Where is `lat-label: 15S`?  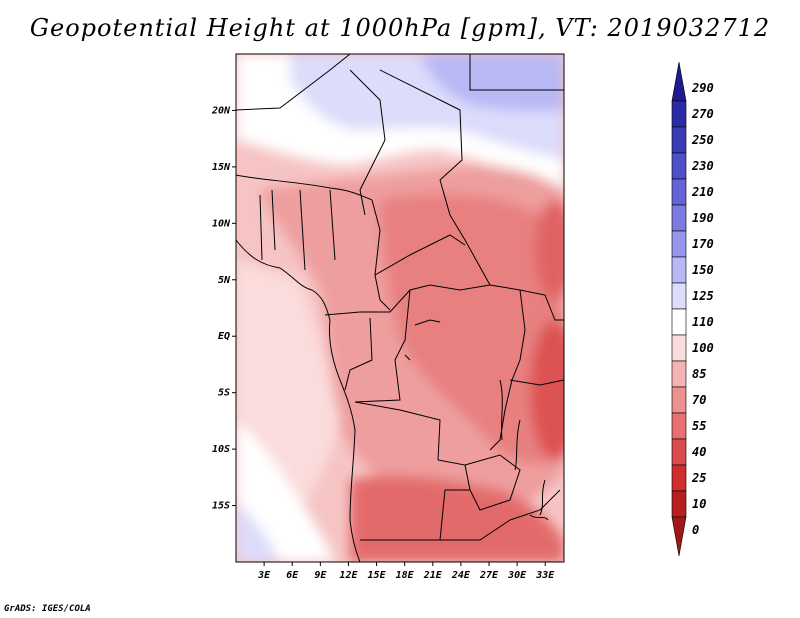
lat-label: 15S is located at coordinates (221, 506).